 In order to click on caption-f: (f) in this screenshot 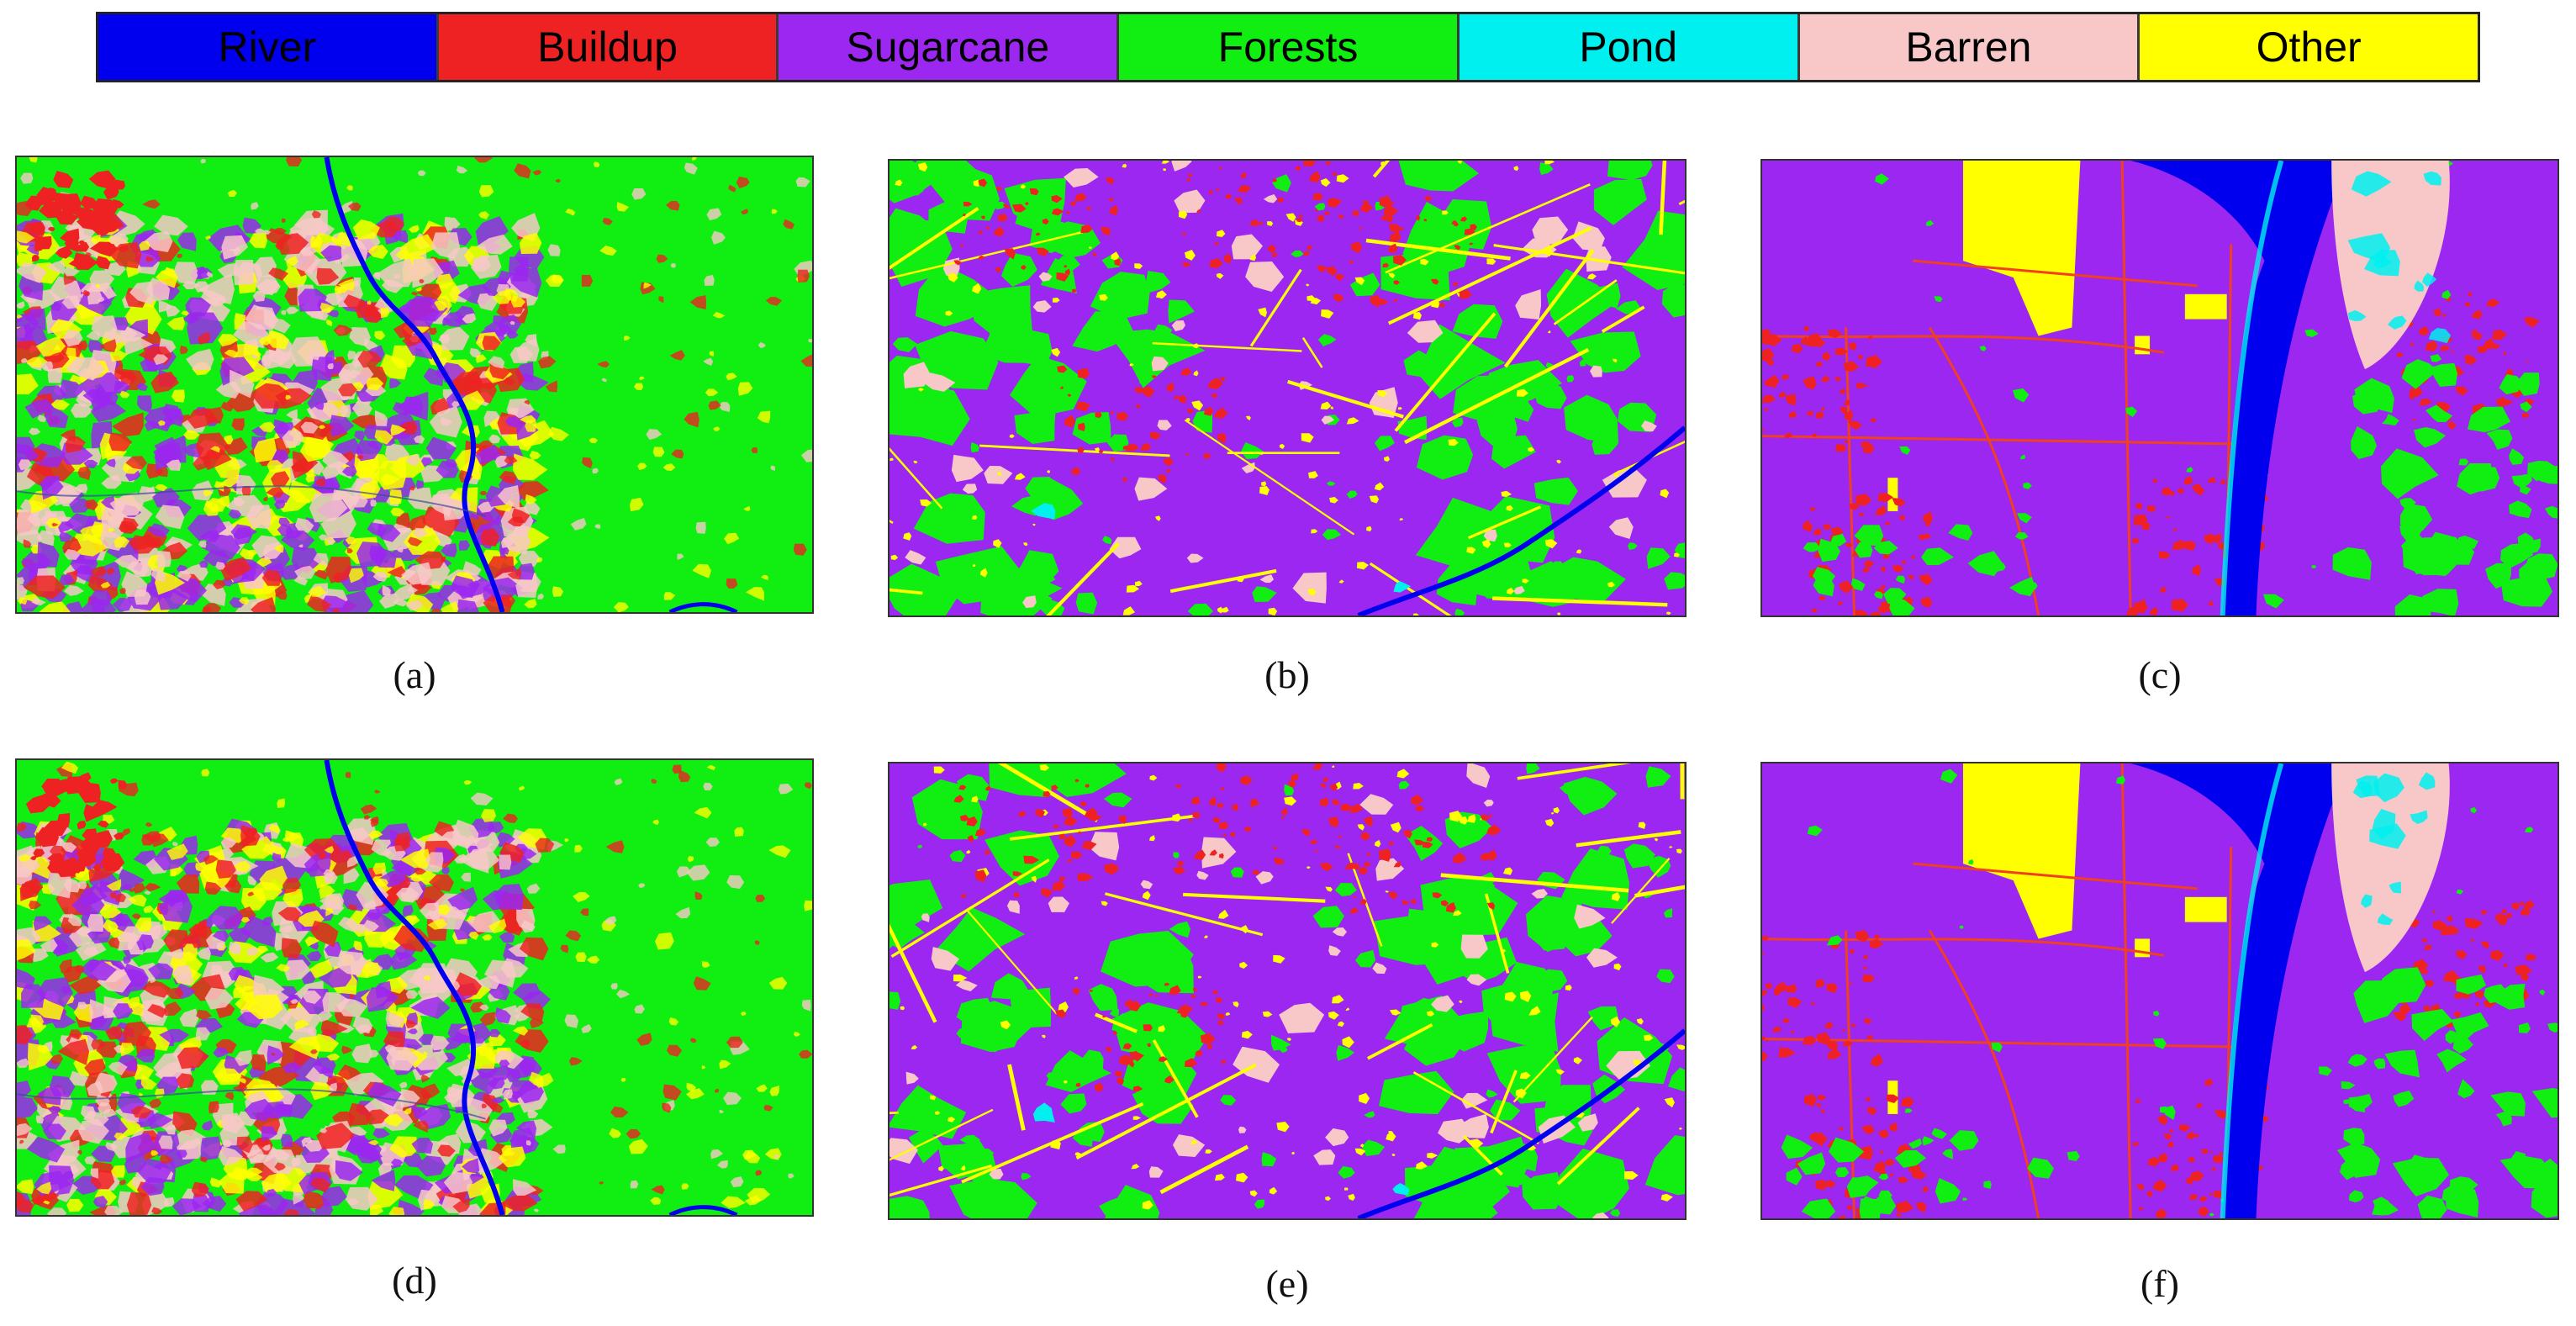, I will do `click(2160, 1283)`.